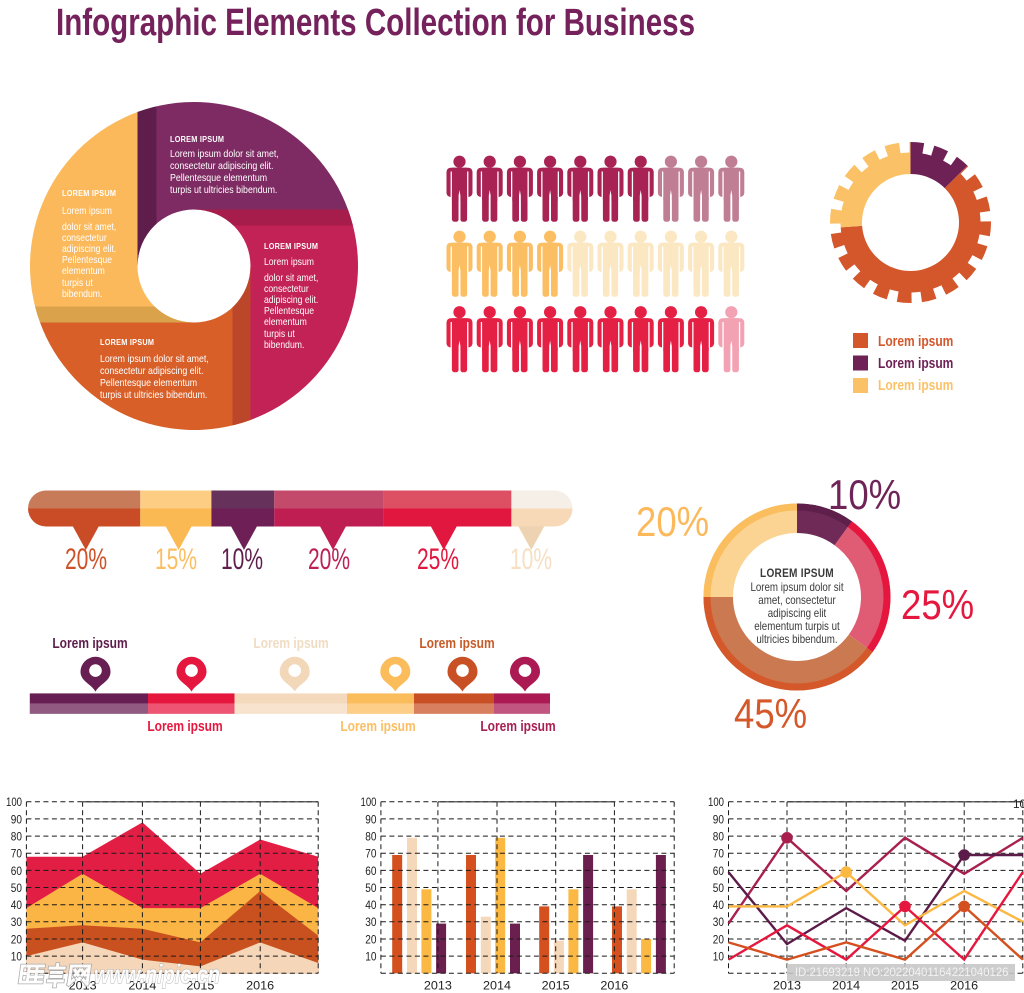 The width and height of the screenshot is (1024, 993). I want to click on svg-text: www.nipic.cn, so click(157, 974).